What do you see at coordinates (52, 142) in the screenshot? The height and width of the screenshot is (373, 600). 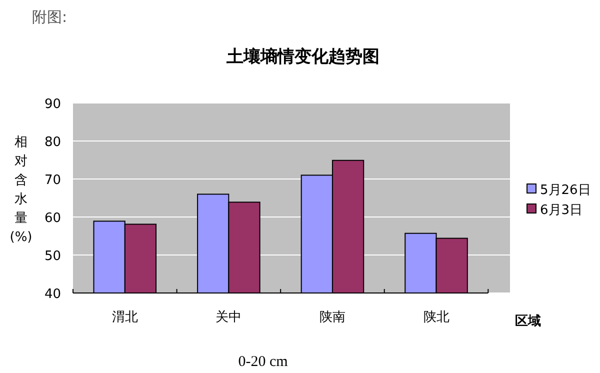 I see `y-tick-label: 80` at bounding box center [52, 142].